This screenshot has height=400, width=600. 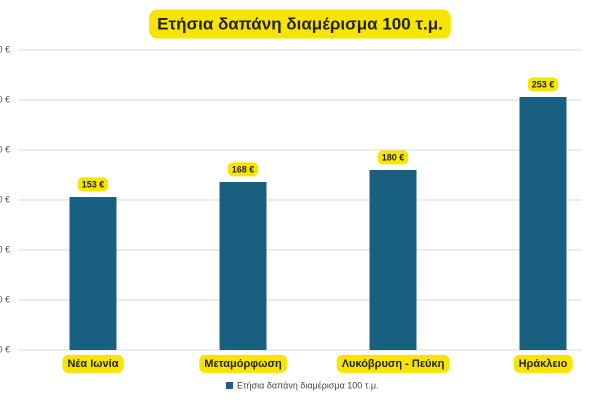 What do you see at coordinates (5, 249) in the screenshot?
I see `y-tick-label: 100 €` at bounding box center [5, 249].